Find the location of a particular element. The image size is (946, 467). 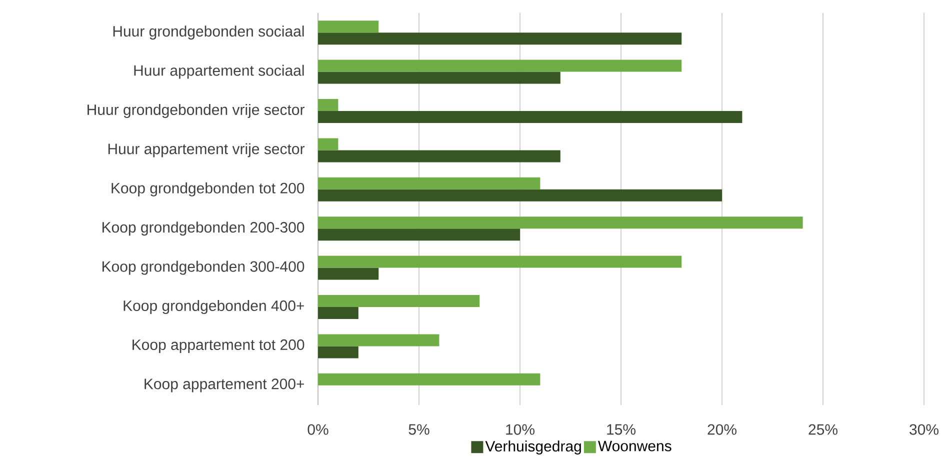

y-tick-label: Koop appartement 200+ is located at coordinates (224, 385).